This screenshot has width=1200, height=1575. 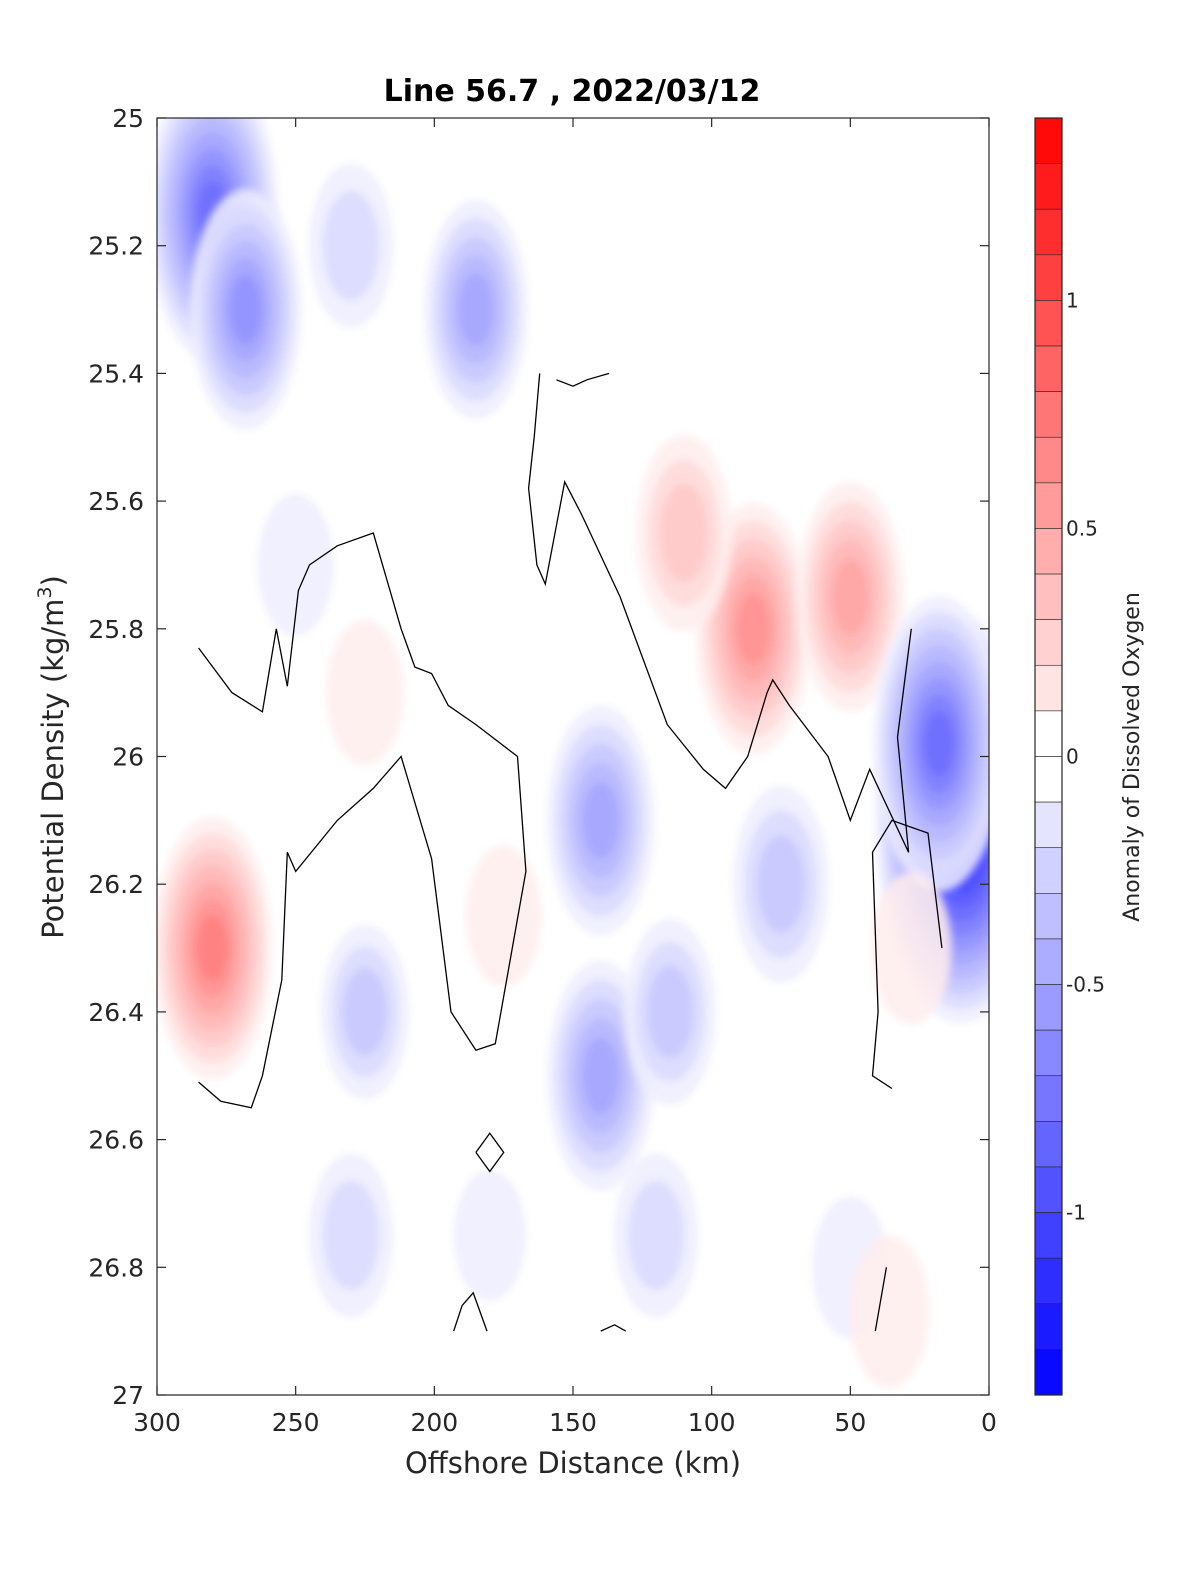 I want to click on x-tick-label: 50, so click(x=850, y=1422).